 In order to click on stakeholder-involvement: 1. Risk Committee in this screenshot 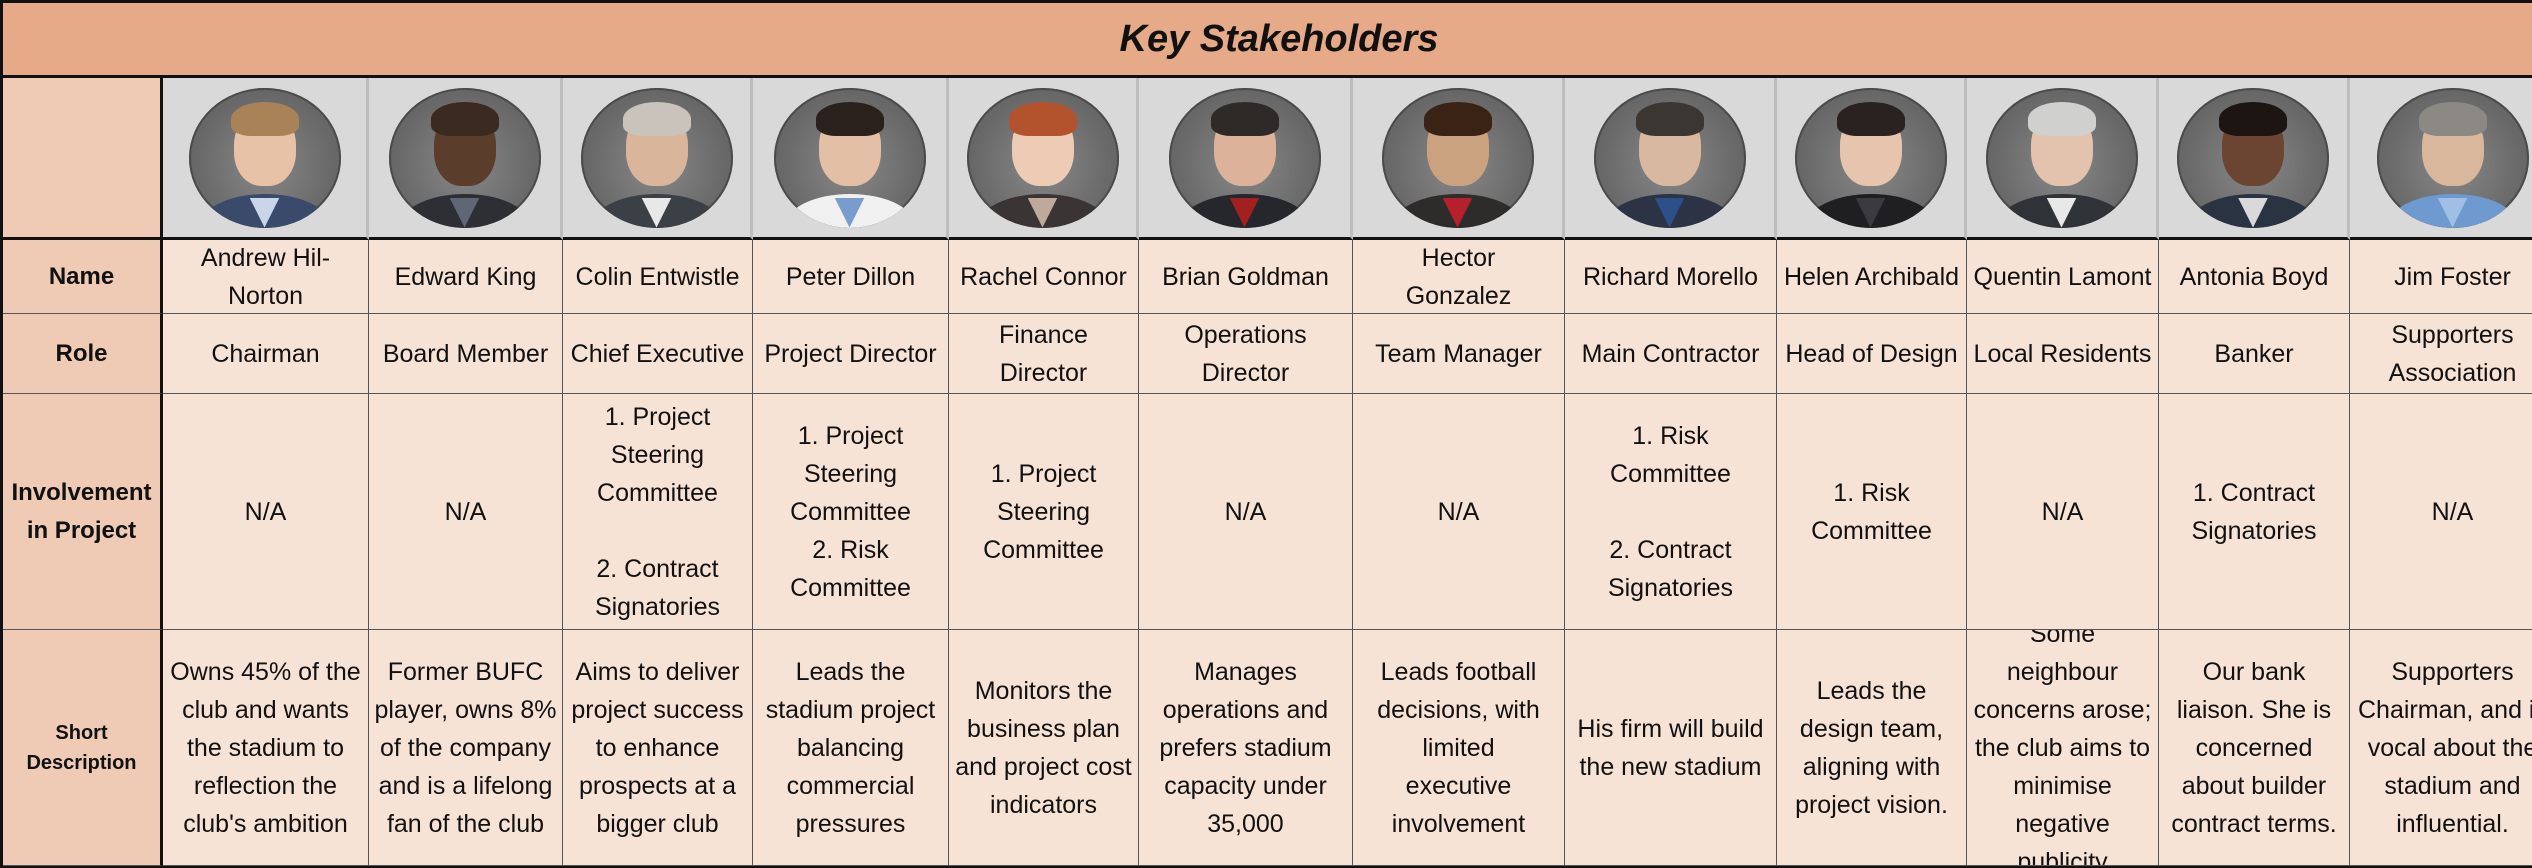, I will do `click(1872, 512)`.